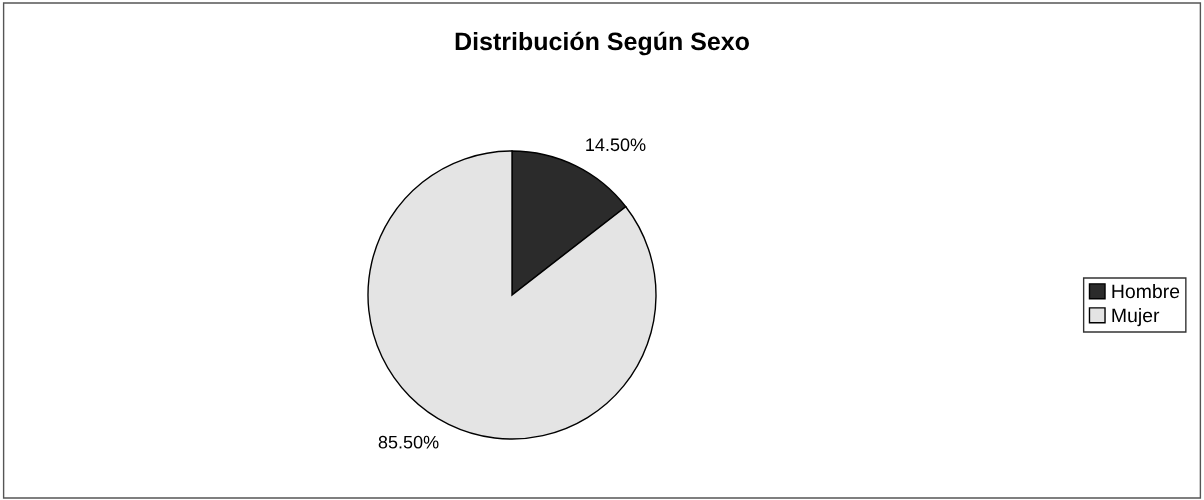 The image size is (1204, 500). I want to click on legend-label: Hombre, so click(1146, 291).